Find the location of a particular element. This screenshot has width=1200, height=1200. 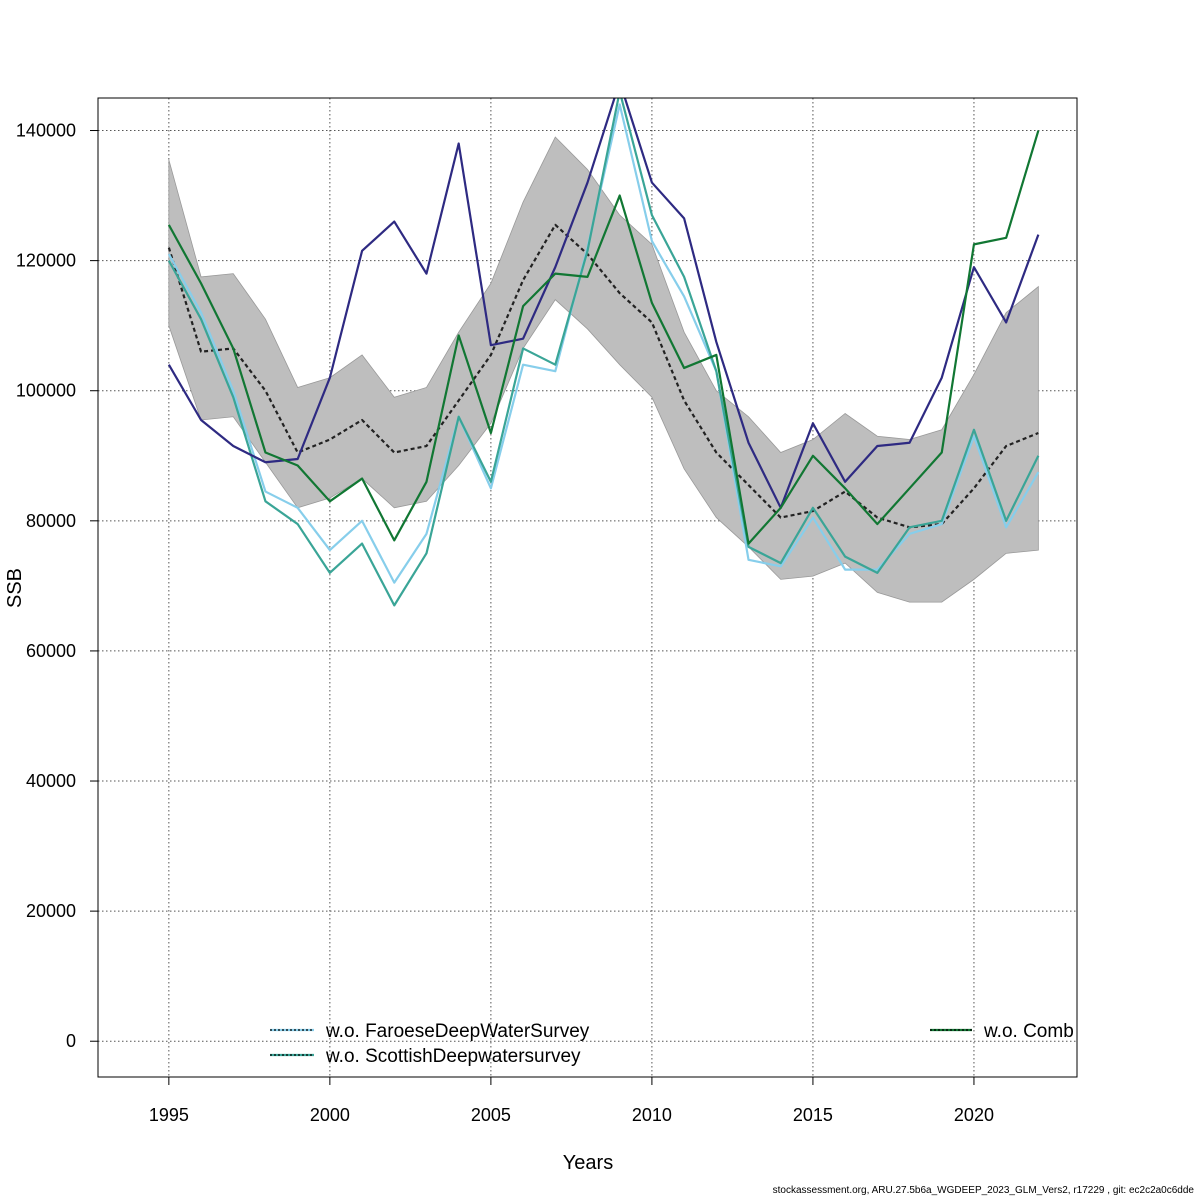

y-axis-label: SSB is located at coordinates (15, 588).